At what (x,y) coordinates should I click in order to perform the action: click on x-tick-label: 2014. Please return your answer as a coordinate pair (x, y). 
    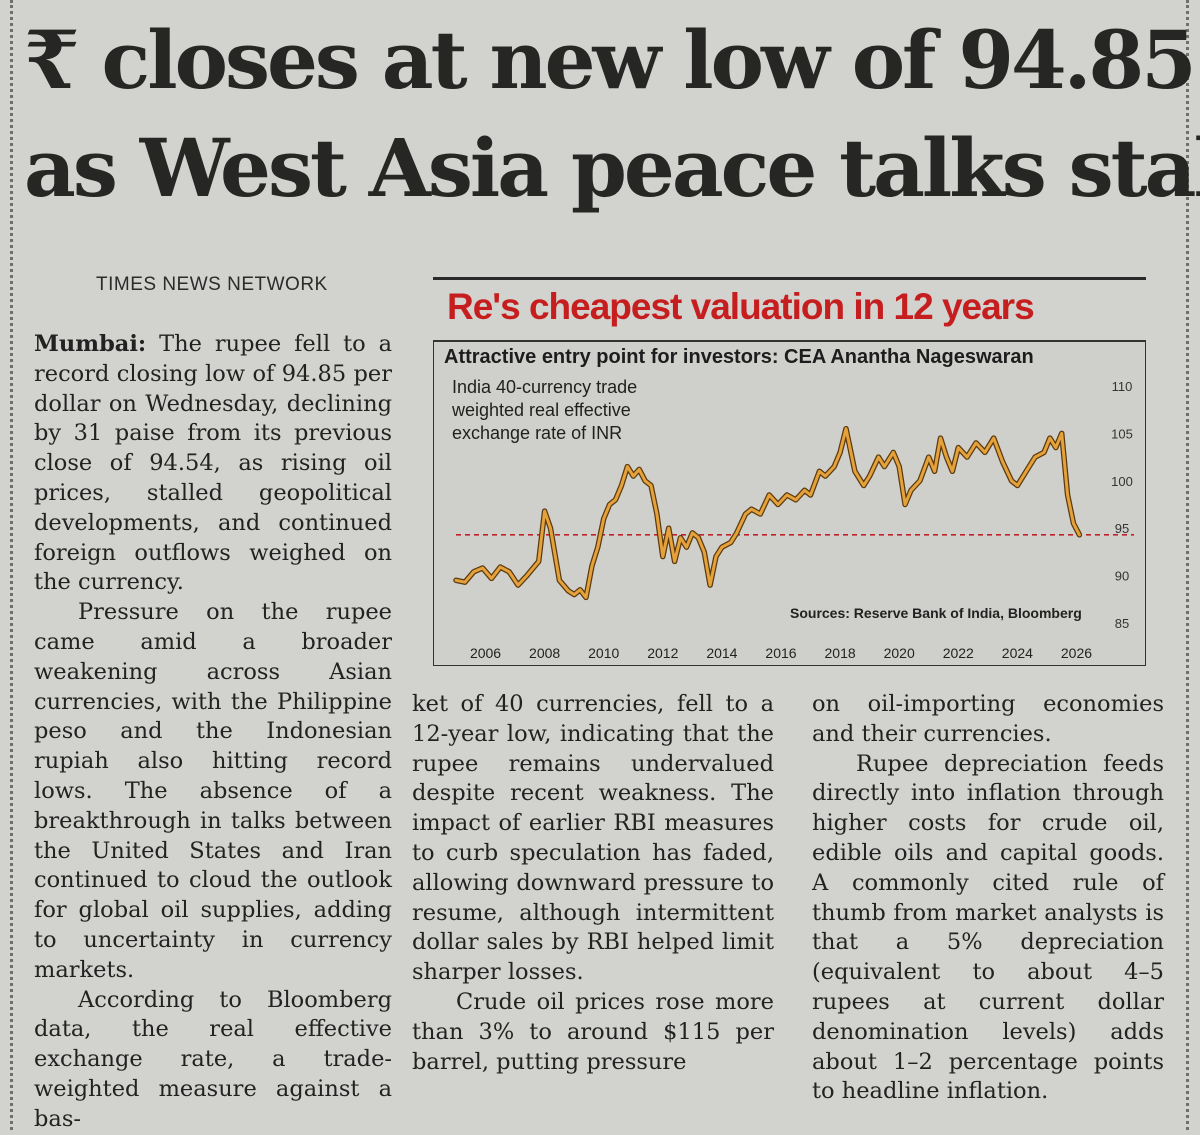
    Looking at the image, I should click on (721, 653).